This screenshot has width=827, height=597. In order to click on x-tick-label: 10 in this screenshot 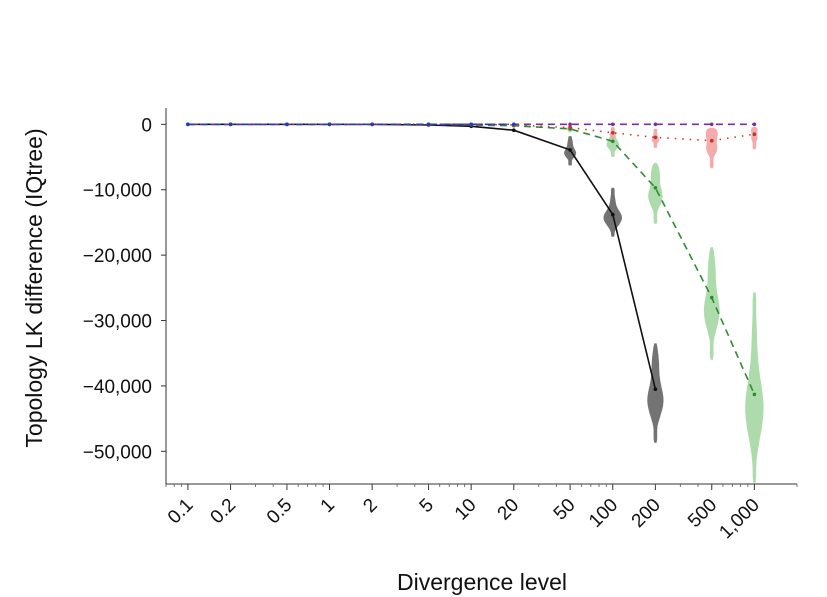, I will do `click(466, 510)`.